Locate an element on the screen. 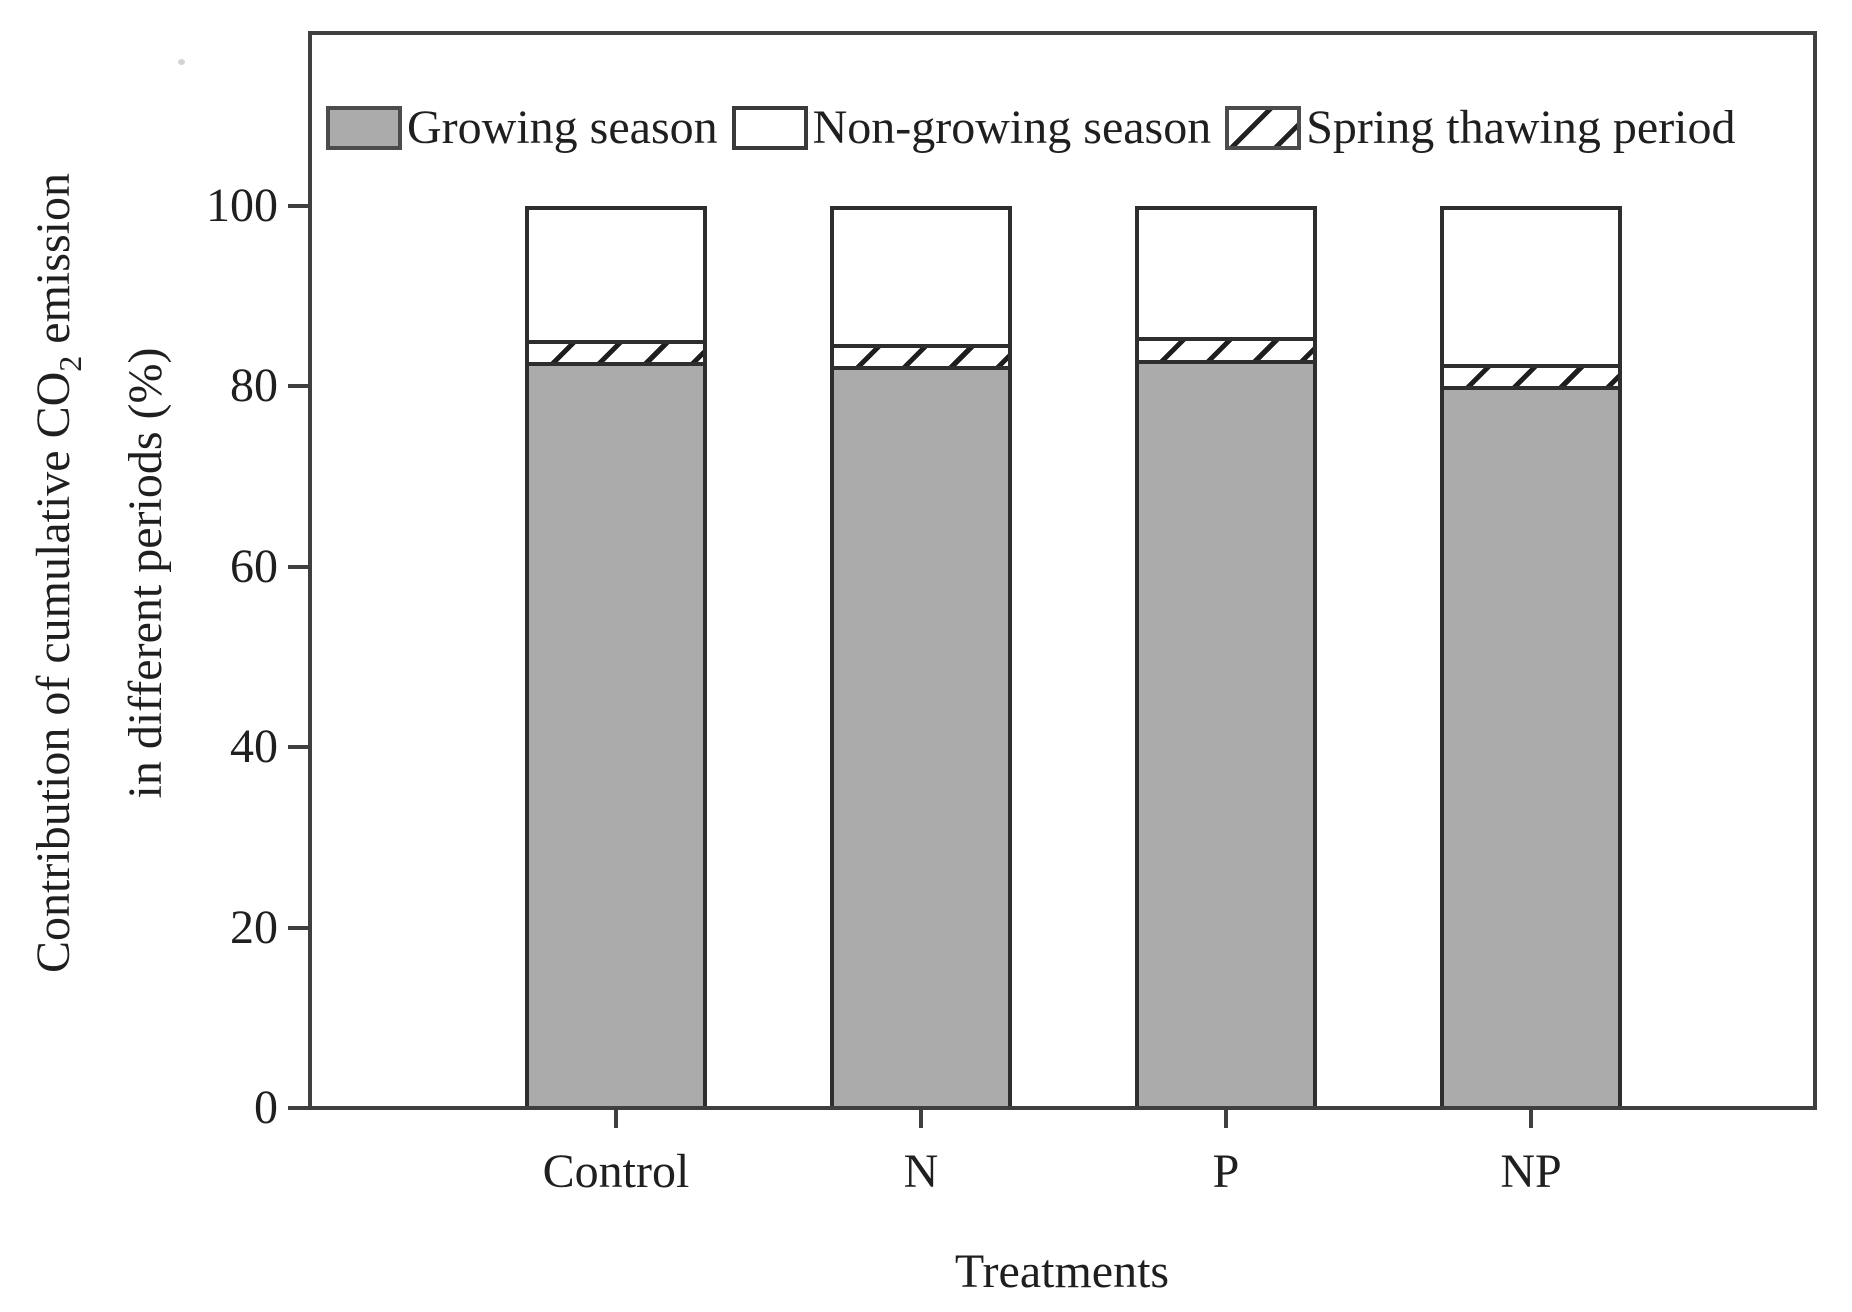 This screenshot has height=1312, width=1852. bar-np is located at coordinates (1531, 657).